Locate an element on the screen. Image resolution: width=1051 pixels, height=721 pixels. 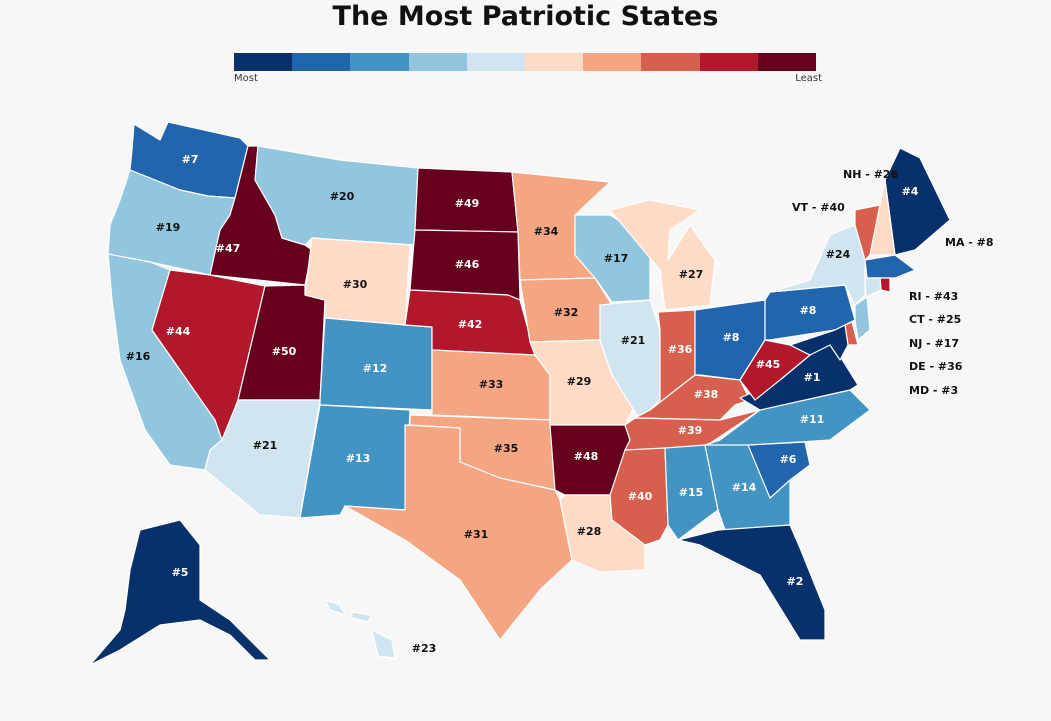
state-ak is located at coordinates (180, 592).